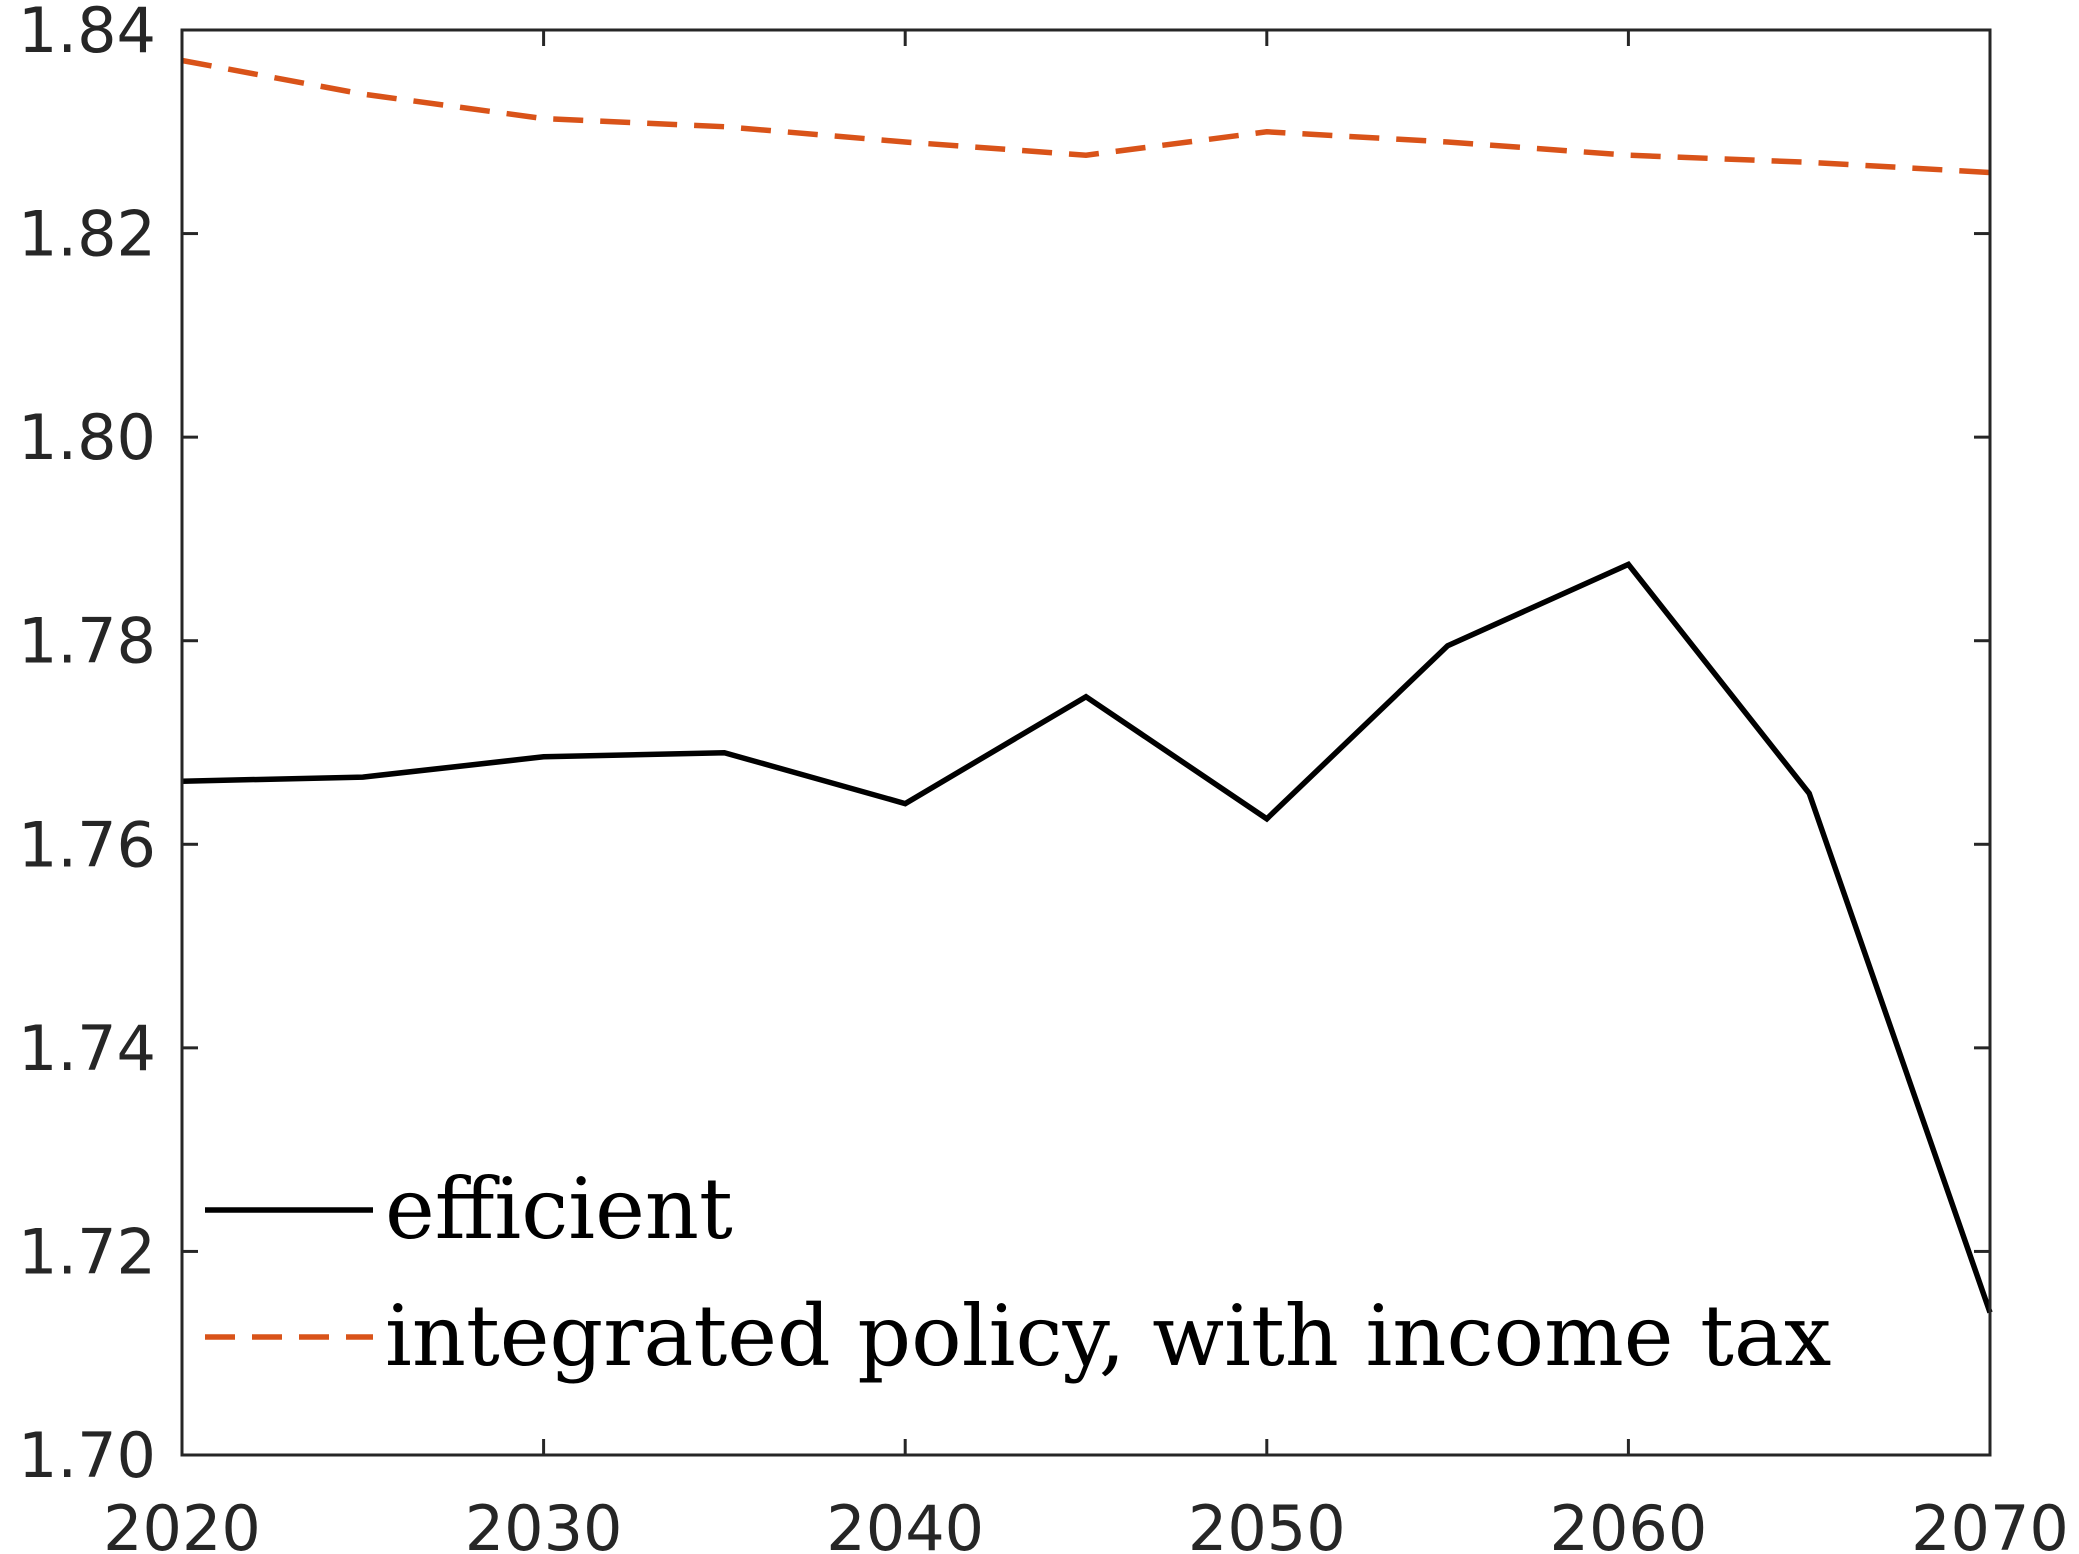 This screenshot has width=2079, height=1554. Describe the element at coordinates (559, 1209) in the screenshot. I see `legend-label: efficient` at that location.